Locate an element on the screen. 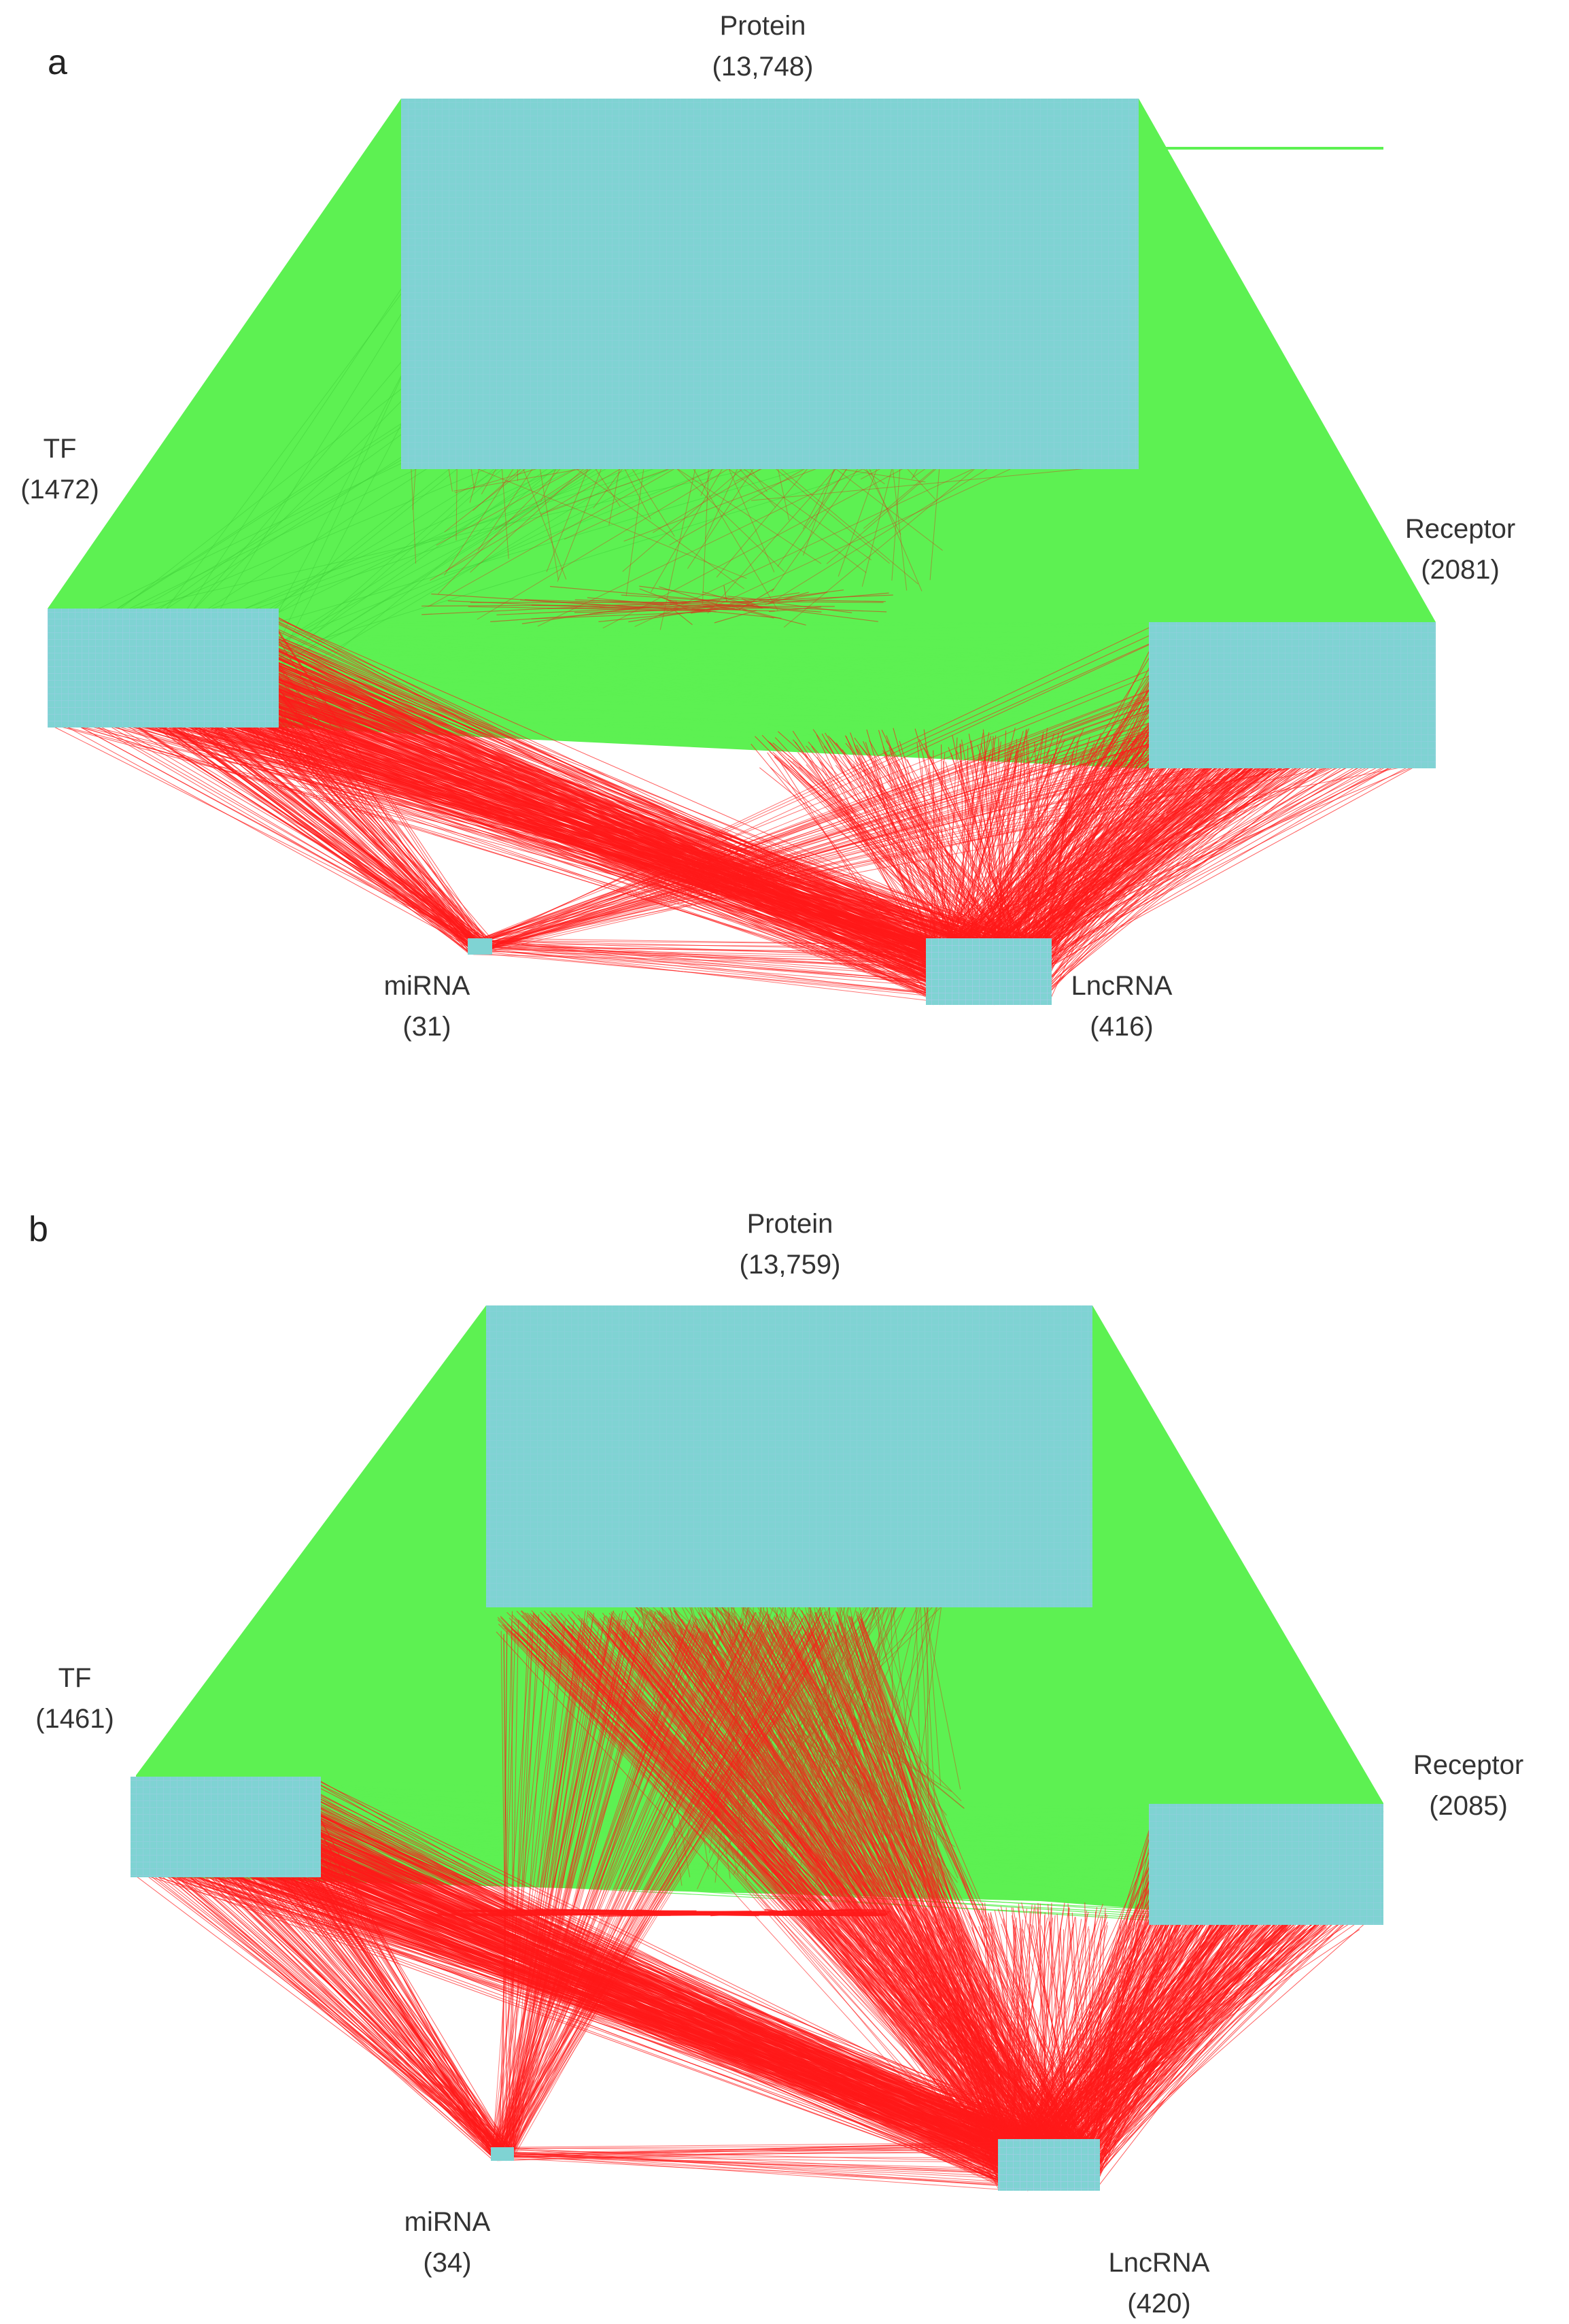 Image resolution: width=1569 pixels, height=2324 pixels. protein-node-grid-b is located at coordinates (789, 1456).